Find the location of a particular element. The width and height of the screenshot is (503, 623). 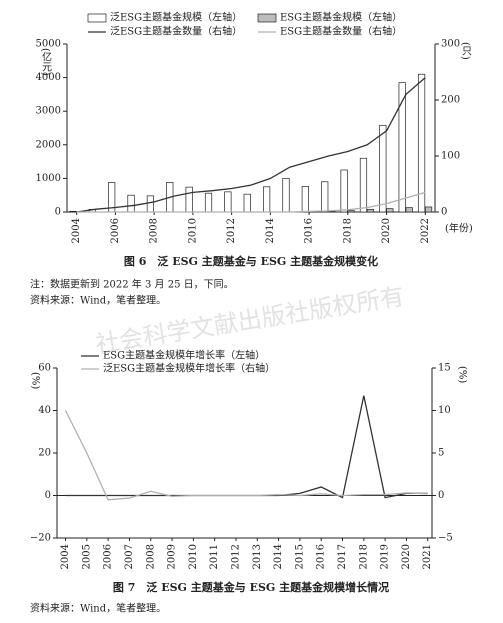

note: 注：数据更新到 2022 年 3 月 25 日，下同。 is located at coordinates (132, 284).